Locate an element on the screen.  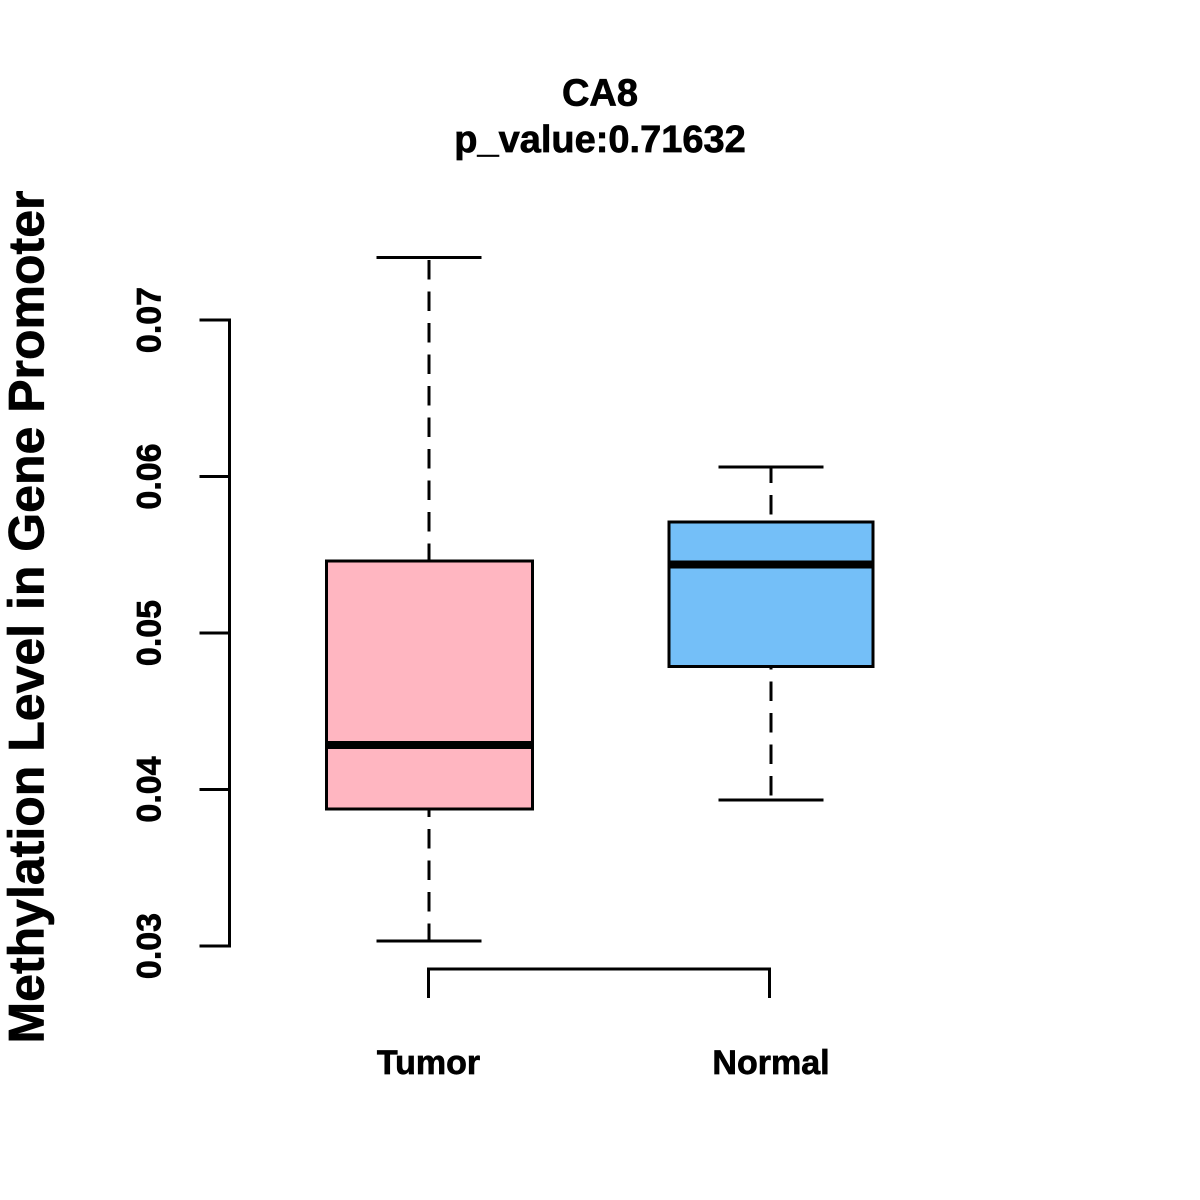
svg-text: CA8 is located at coordinates (600, 94).